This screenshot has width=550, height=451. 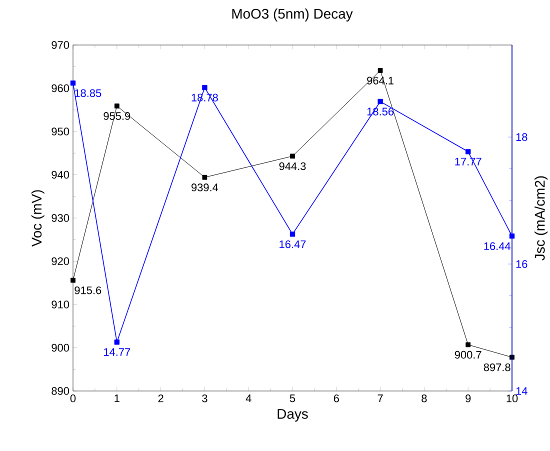 What do you see at coordinates (468, 354) in the screenshot?
I see `data-label: 900.7` at bounding box center [468, 354].